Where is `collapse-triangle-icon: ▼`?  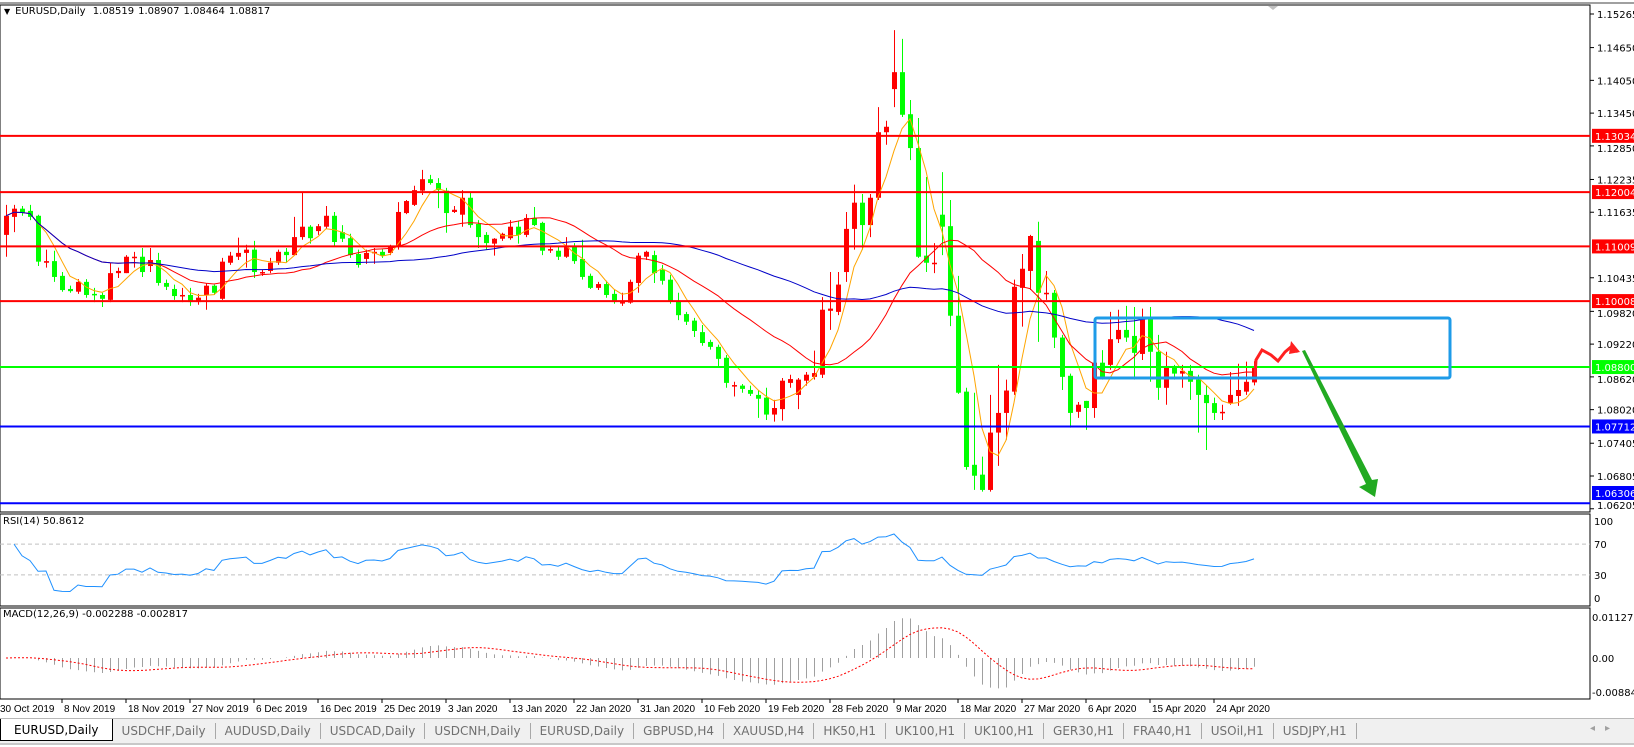 collapse-triangle-icon: ▼ is located at coordinates (7, 11).